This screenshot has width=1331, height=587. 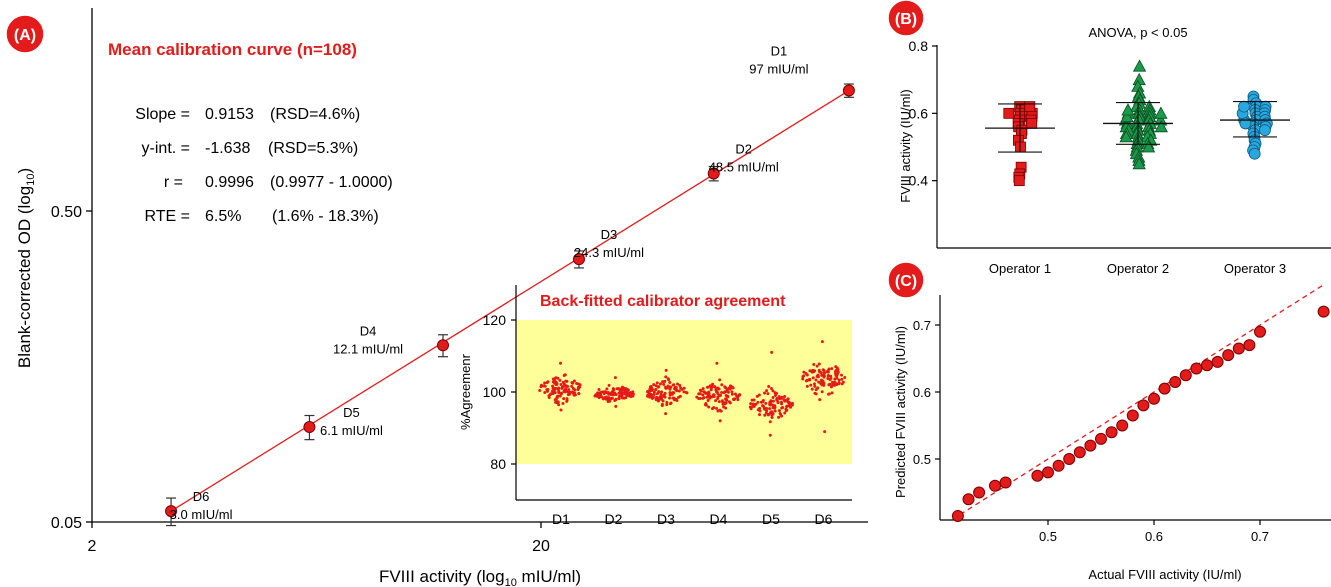 I want to click on stat-range: (0.9977 - 1.0000), so click(x=331, y=182).